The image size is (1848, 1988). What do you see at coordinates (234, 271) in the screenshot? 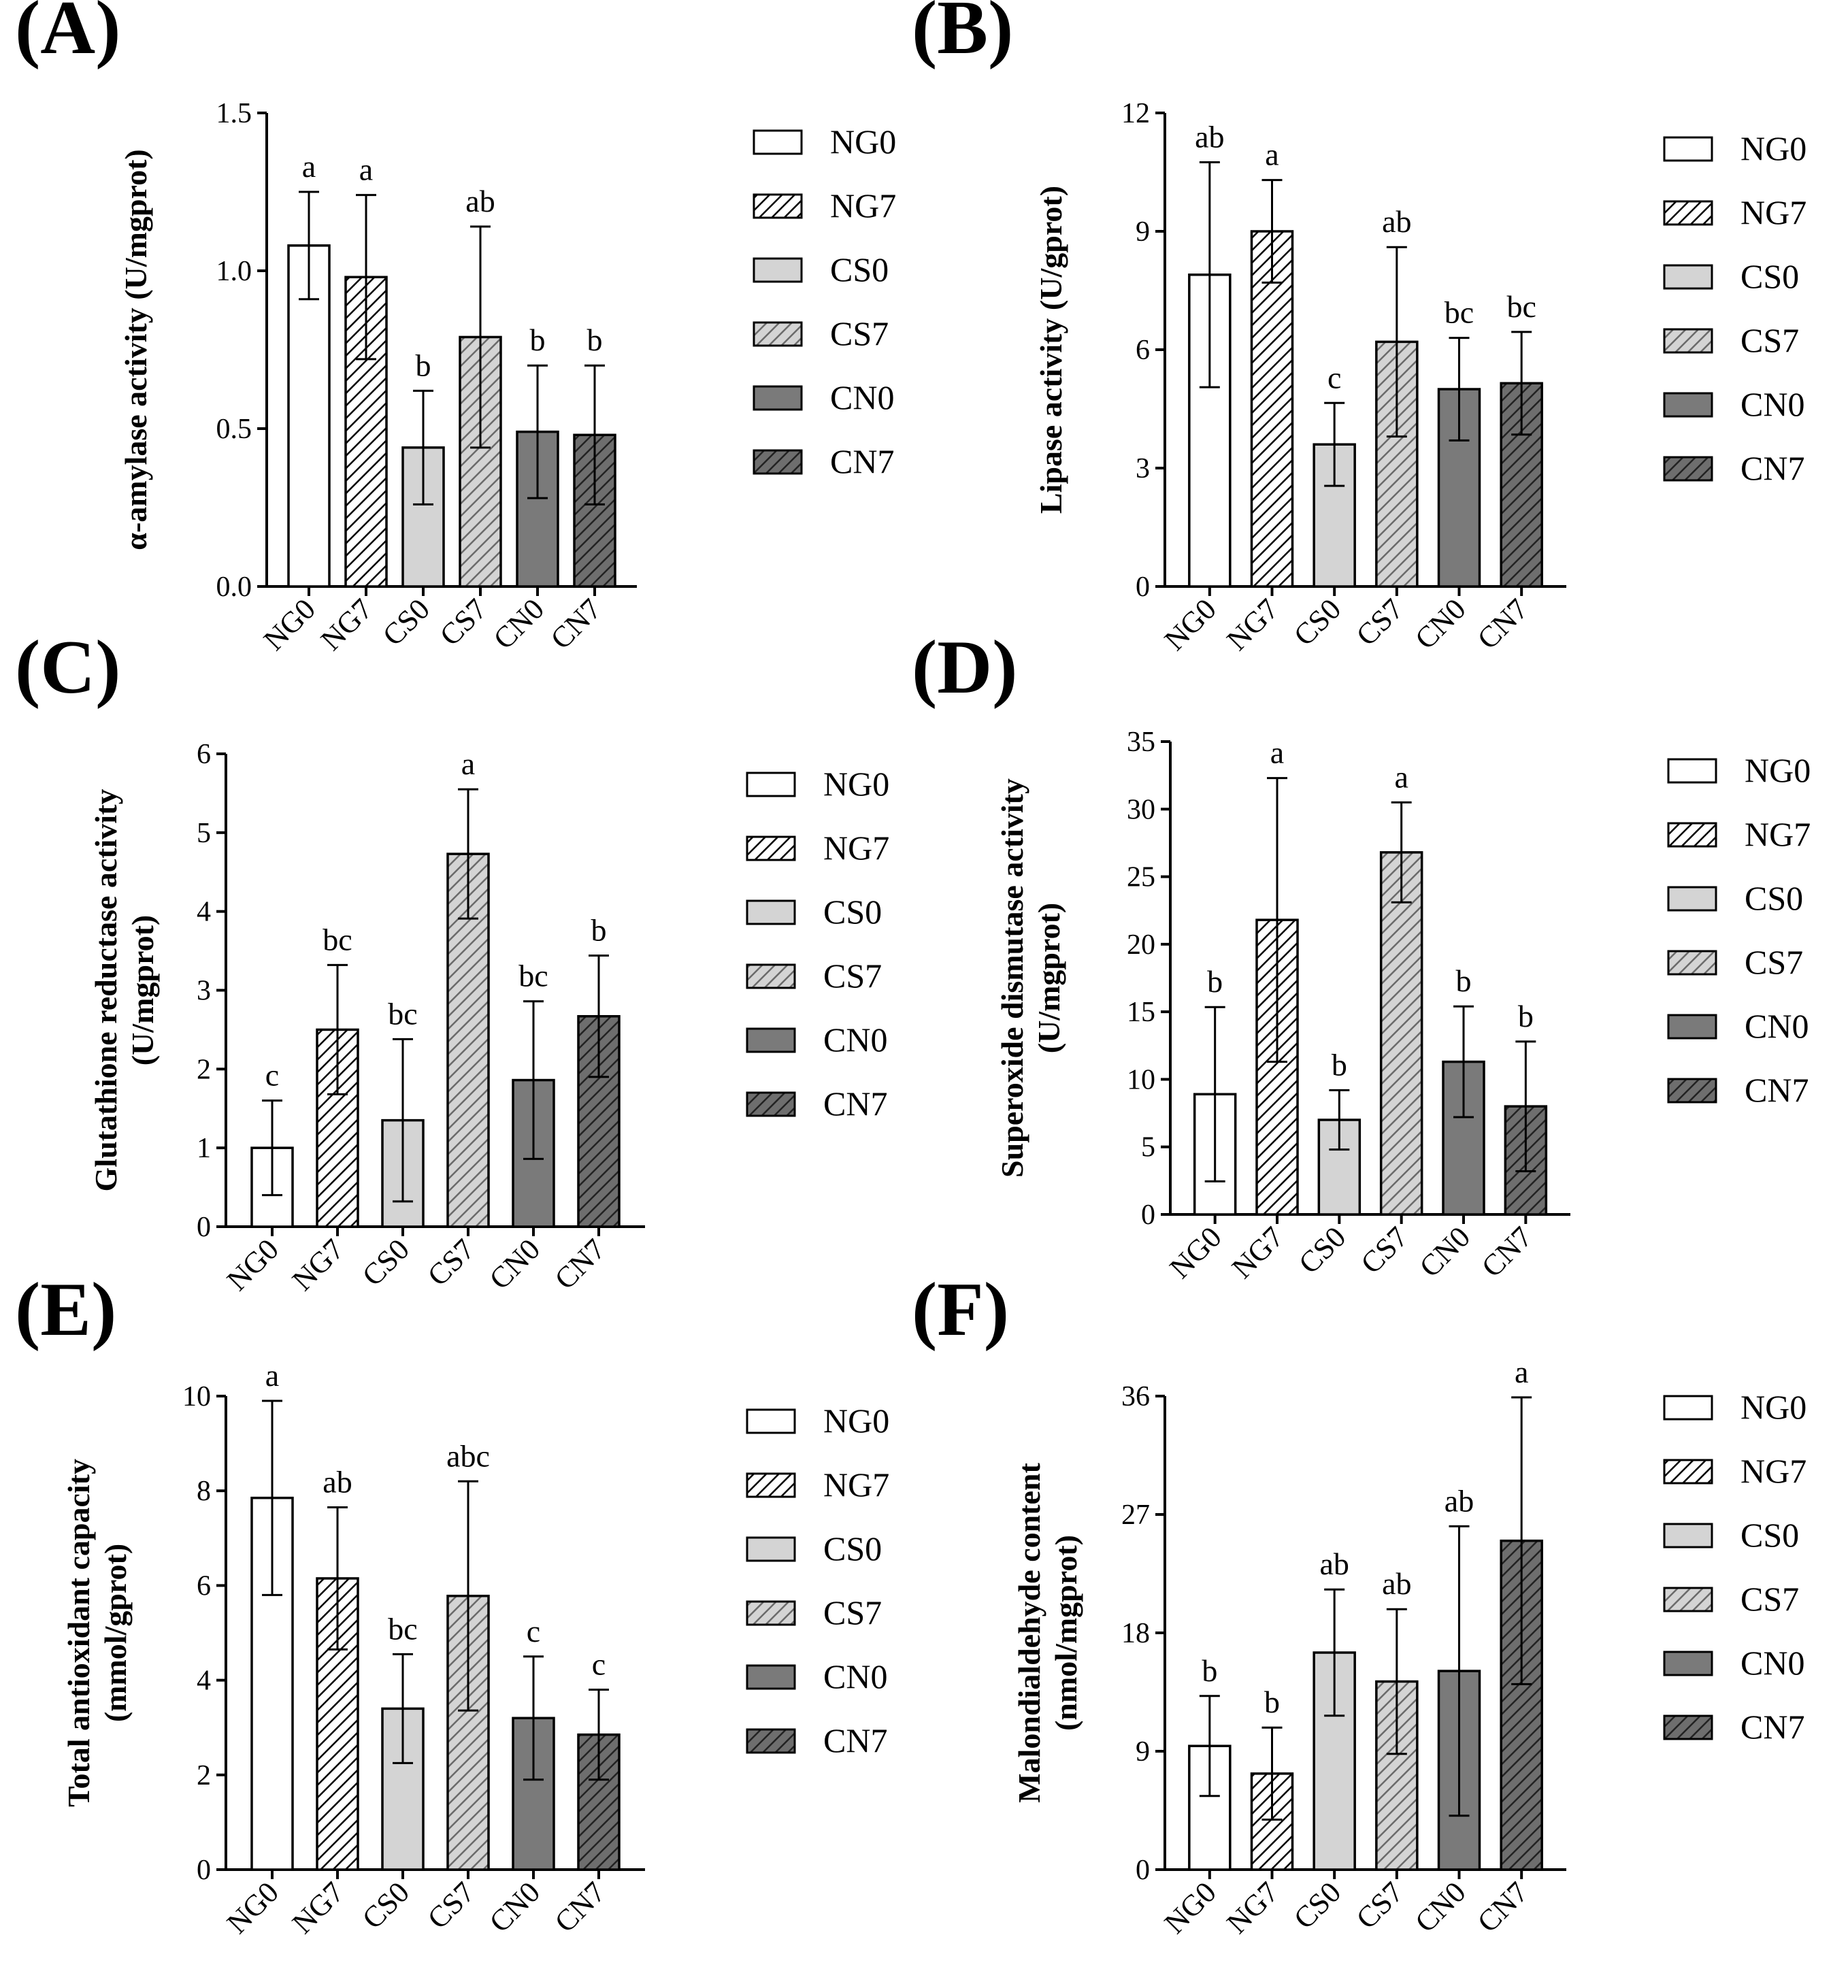
I see `y-tick-label: 1.0` at bounding box center [234, 271].